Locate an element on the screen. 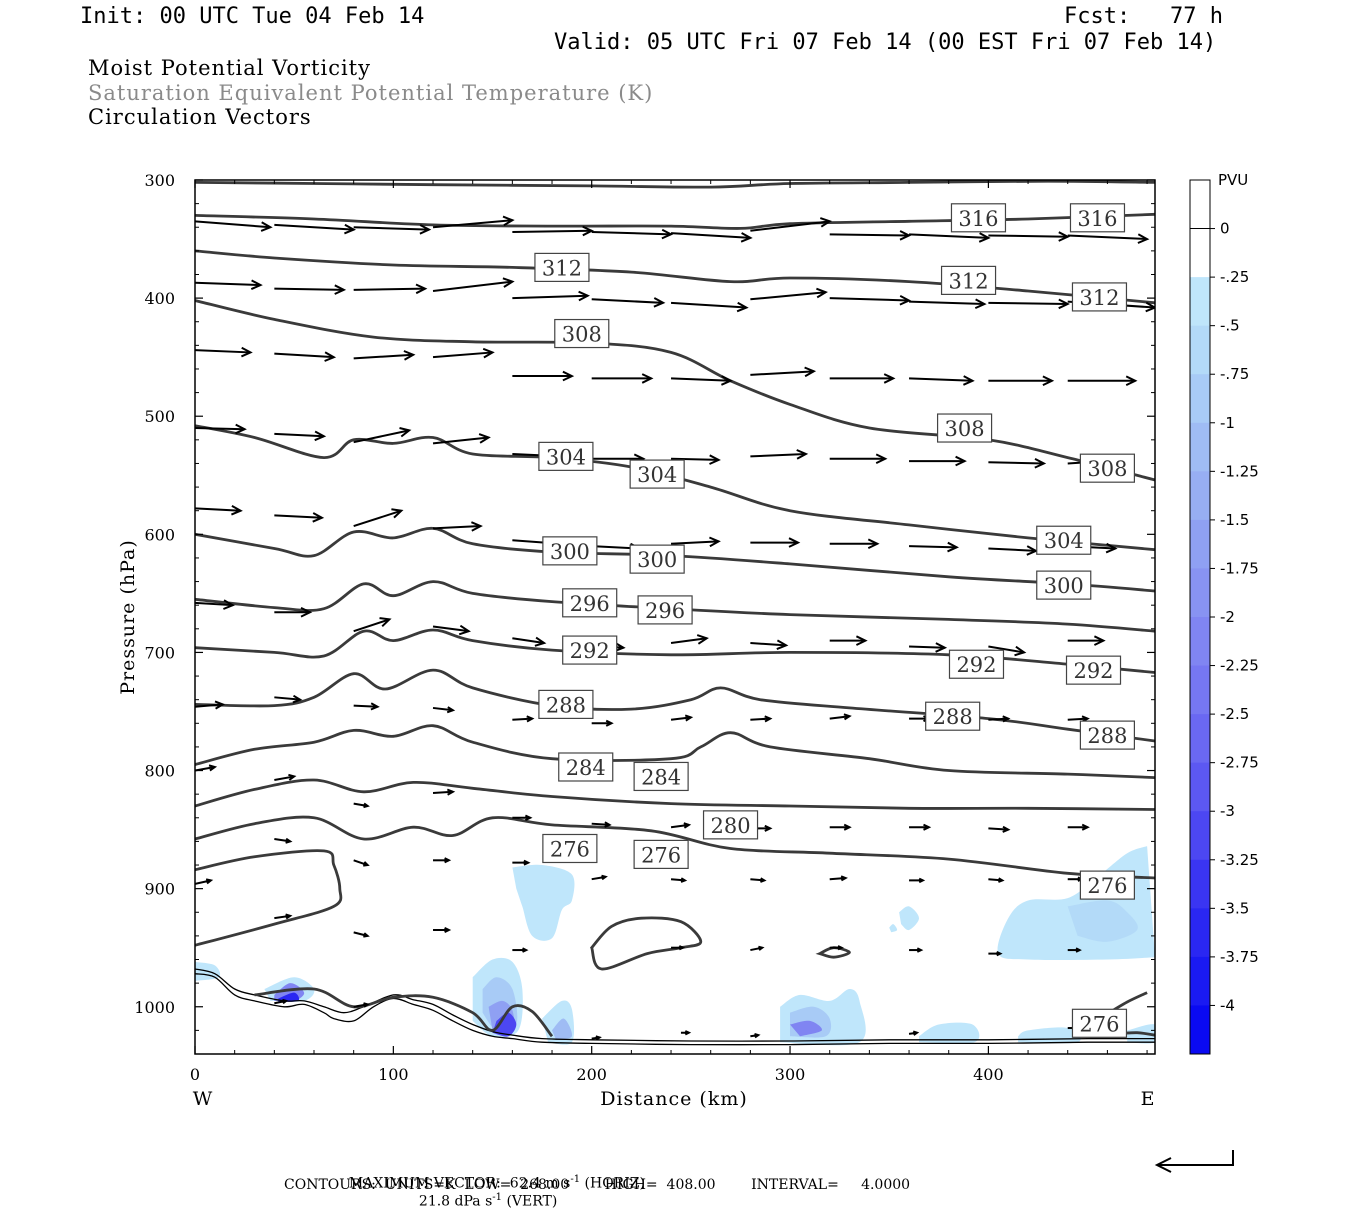 This screenshot has height=1209, width=1350. max-vector-vert-exponent: -1 is located at coordinates (497, 1197).